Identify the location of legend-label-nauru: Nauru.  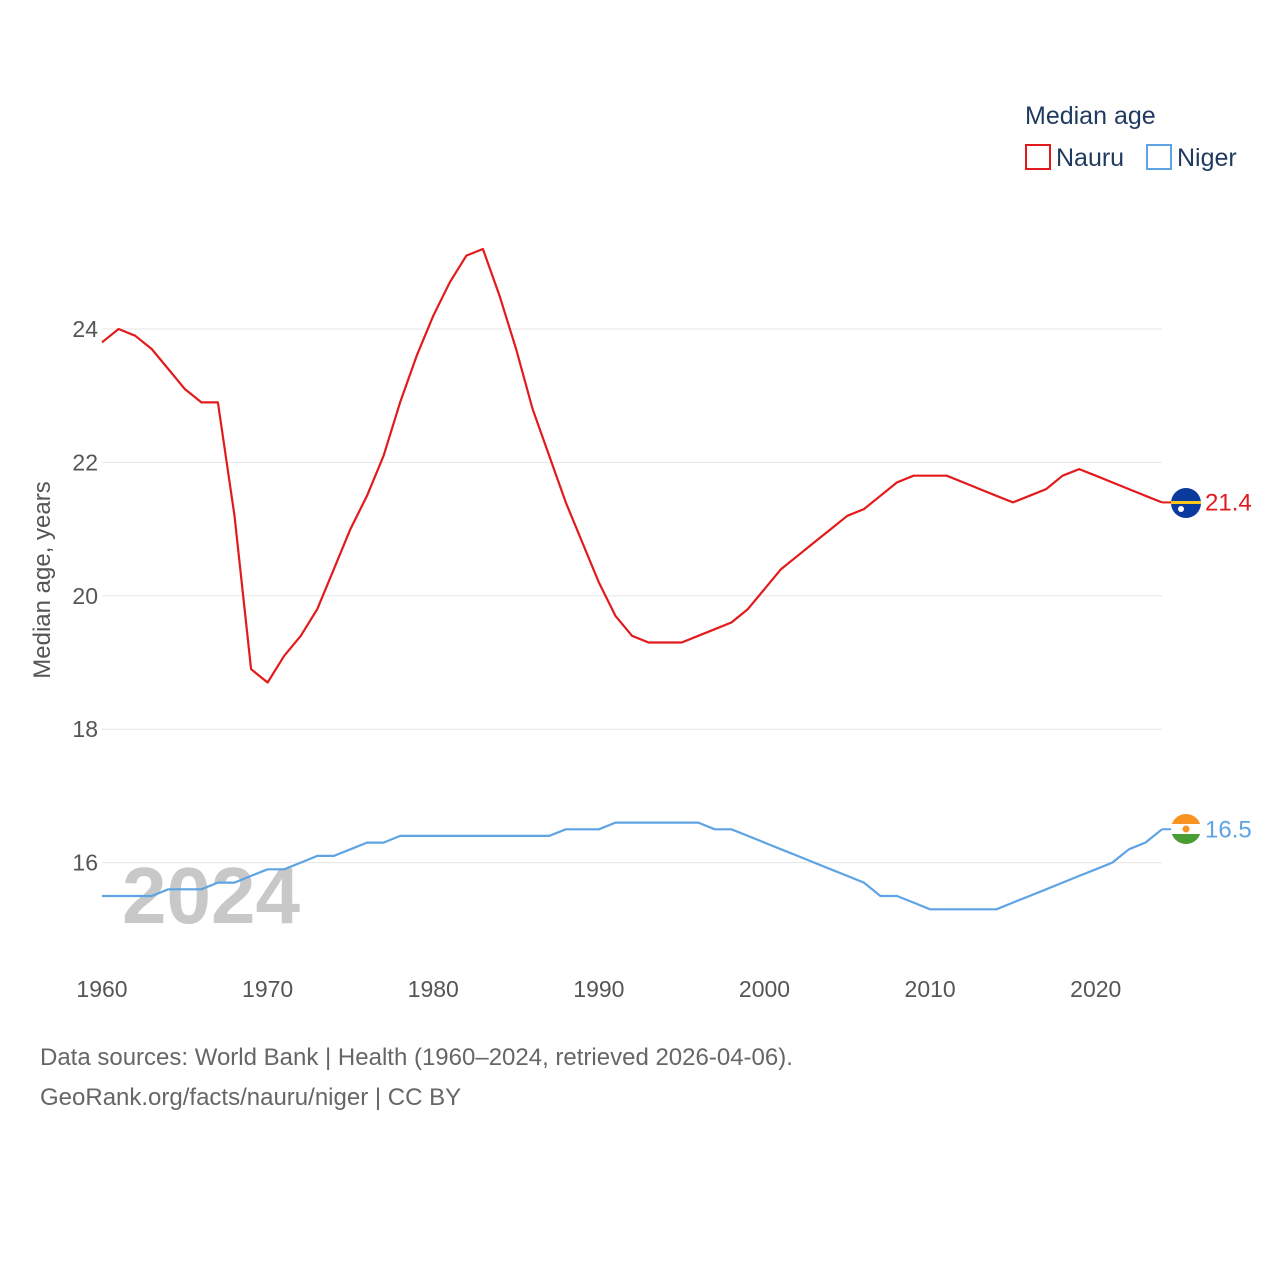
(1090, 158).